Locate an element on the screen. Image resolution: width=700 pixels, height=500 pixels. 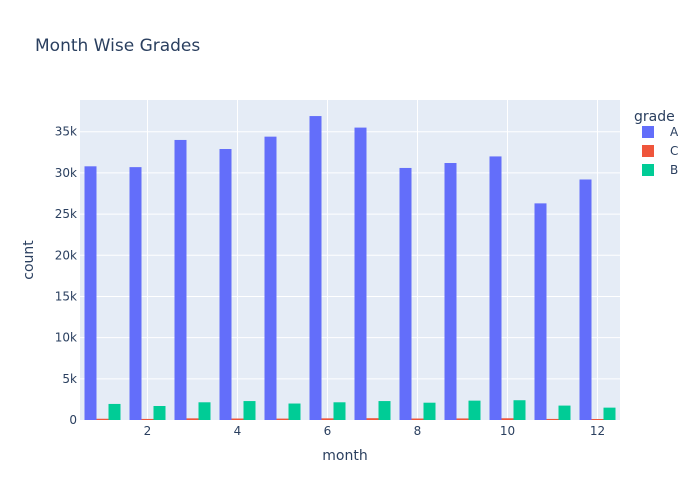
chart-title: Month Wise Grades is located at coordinates (117, 46).